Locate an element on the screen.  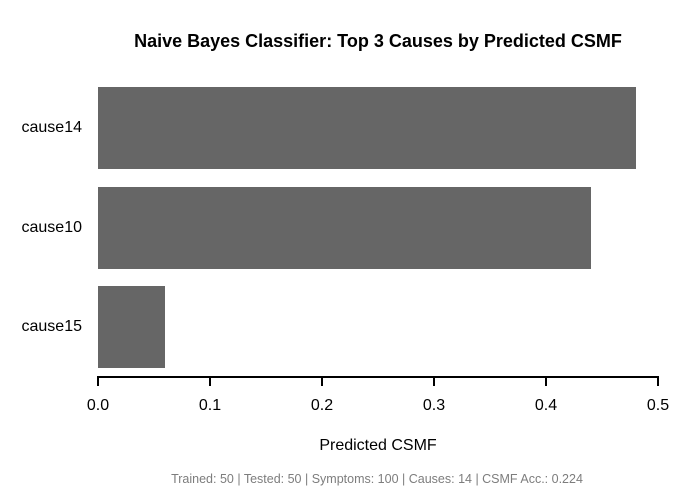
x-axis-tick-label: 0.3 is located at coordinates (434, 405).